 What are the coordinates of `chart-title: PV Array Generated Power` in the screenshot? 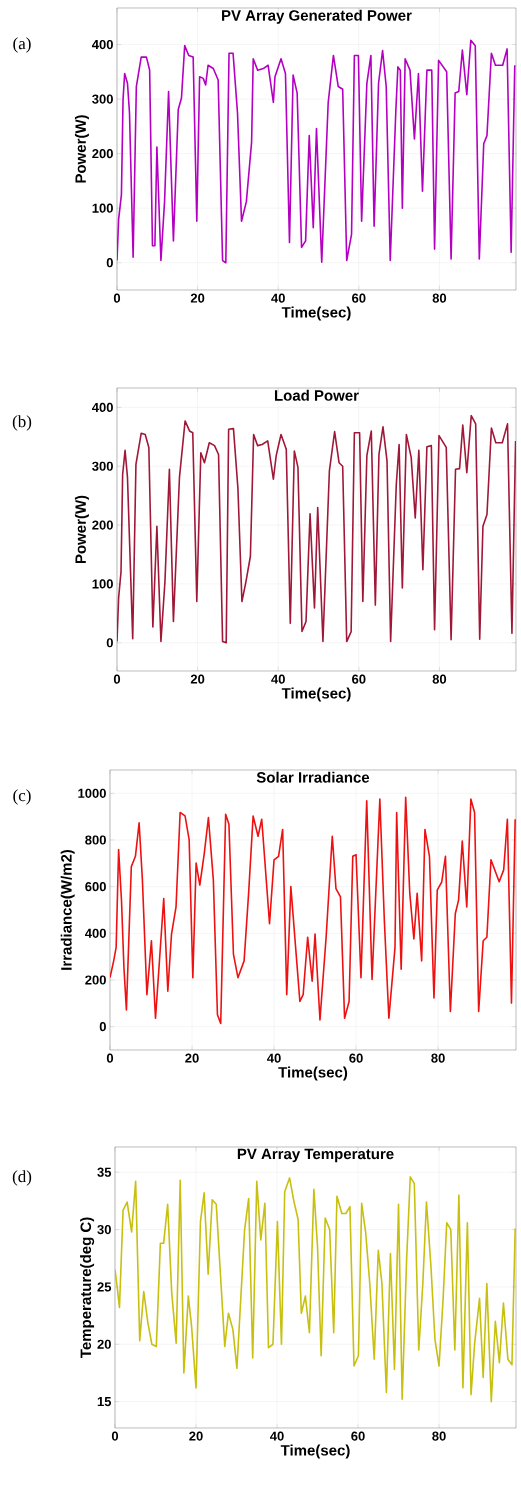 It's located at (317, 16).